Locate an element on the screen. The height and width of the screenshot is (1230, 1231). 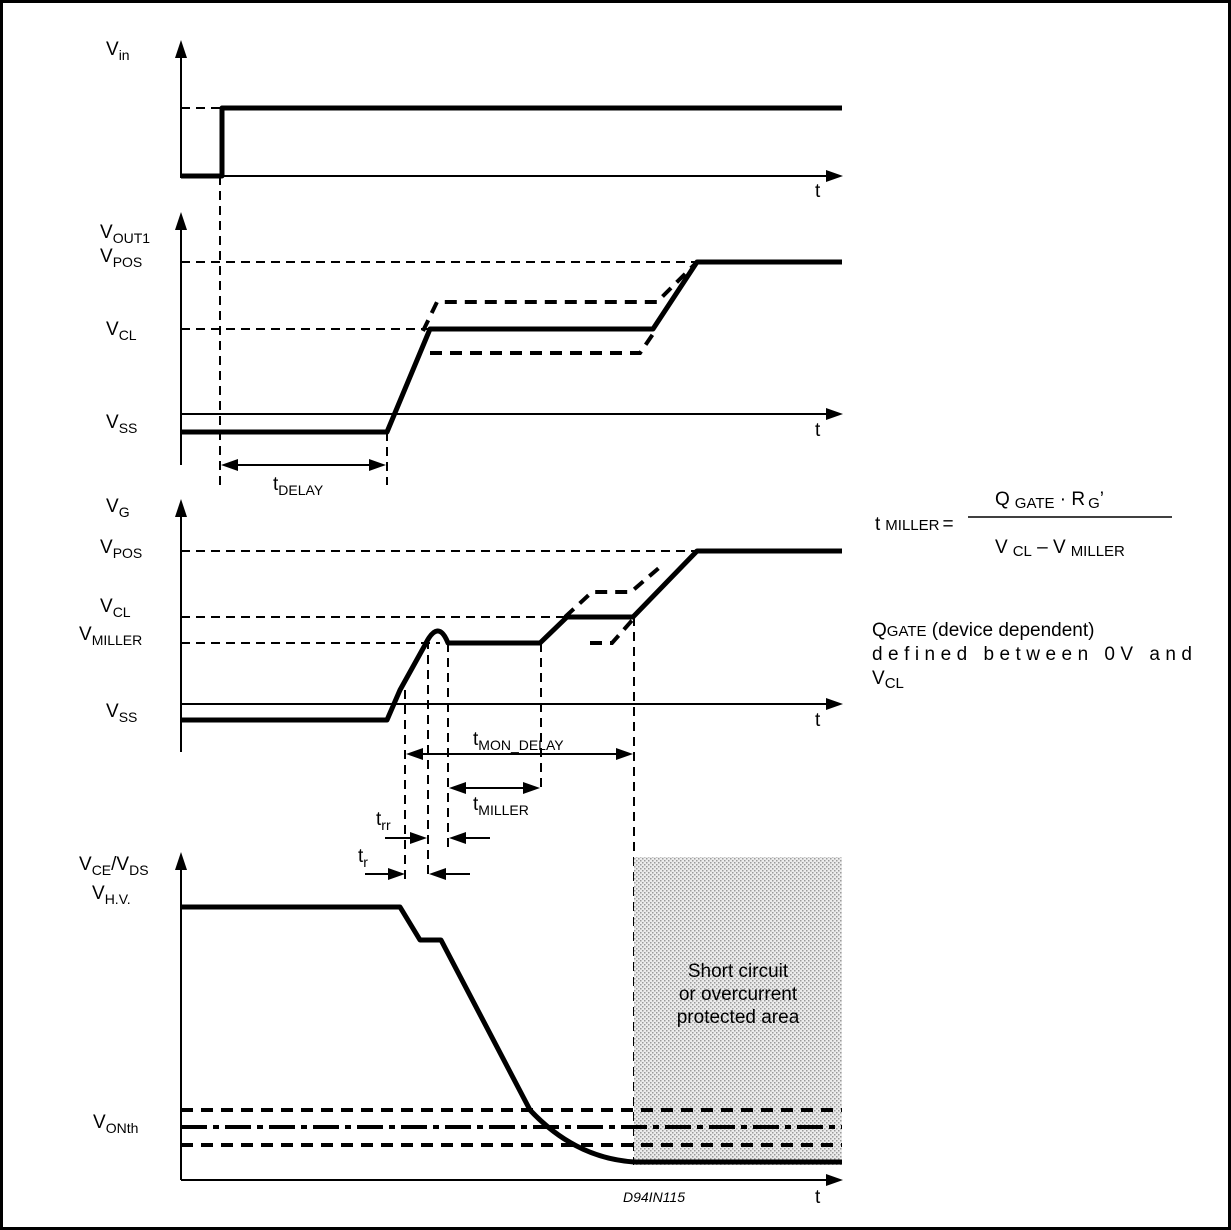
vg-waveform is located at coordinates (511, 635).